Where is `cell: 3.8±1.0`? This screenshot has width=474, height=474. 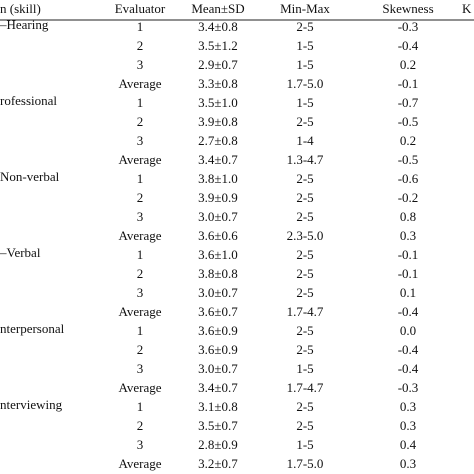 cell: 3.8±1.0 is located at coordinates (218, 178).